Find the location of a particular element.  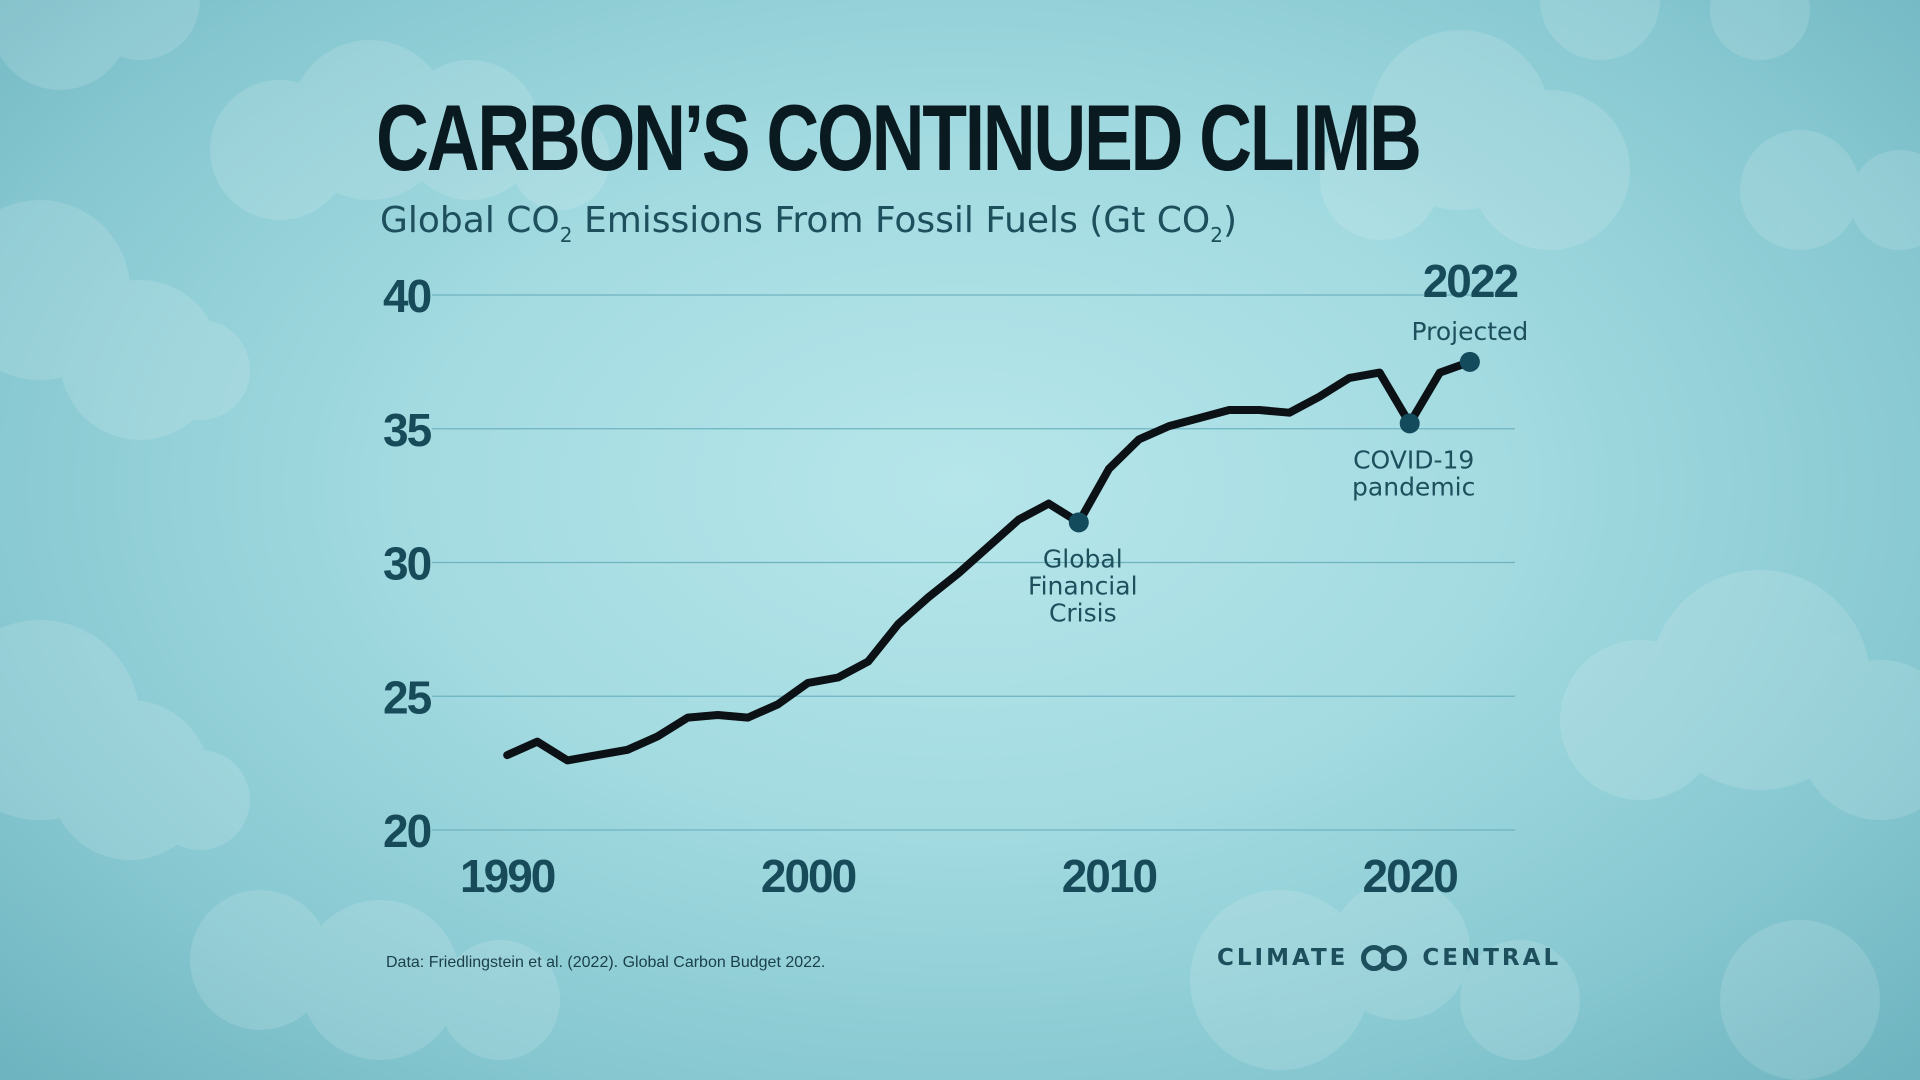

annotation-label-line: Crisis is located at coordinates (1083, 612).